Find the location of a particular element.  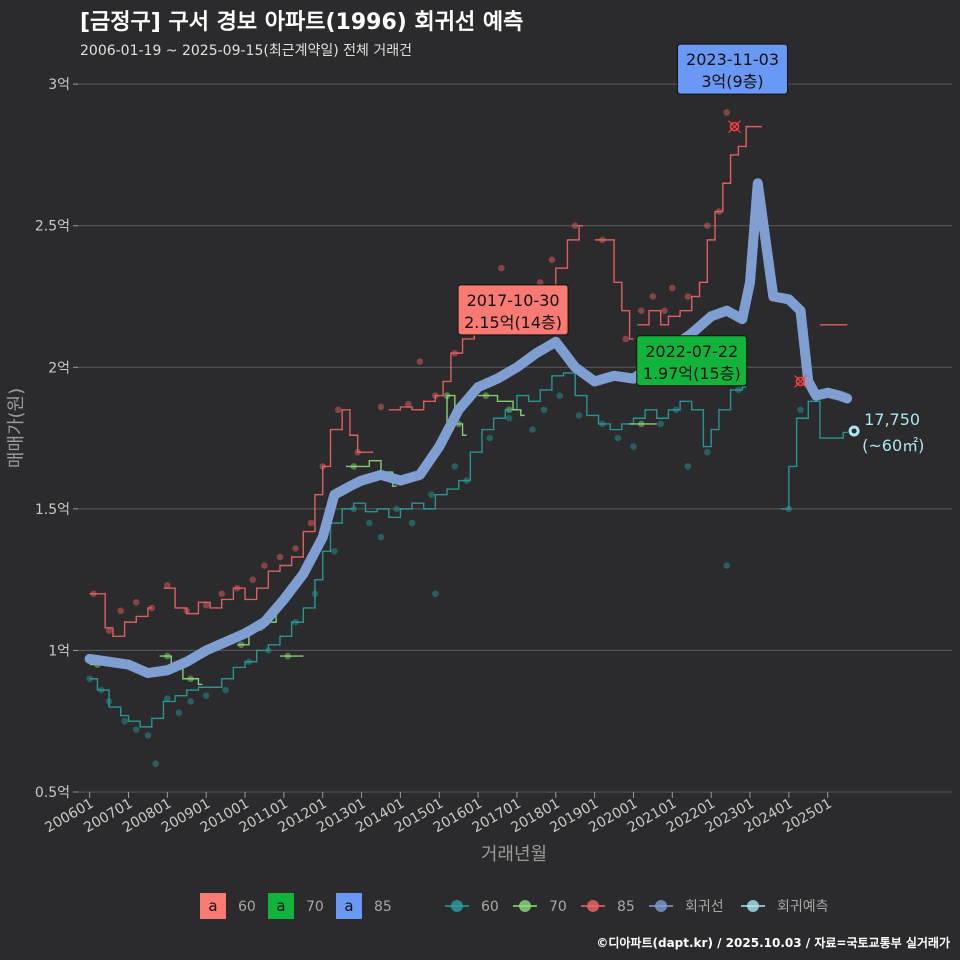

chart-subtitle: 2006-01-19 ~ 2025-09-15(최근계약일) 전체 거래건 is located at coordinates (246, 51).